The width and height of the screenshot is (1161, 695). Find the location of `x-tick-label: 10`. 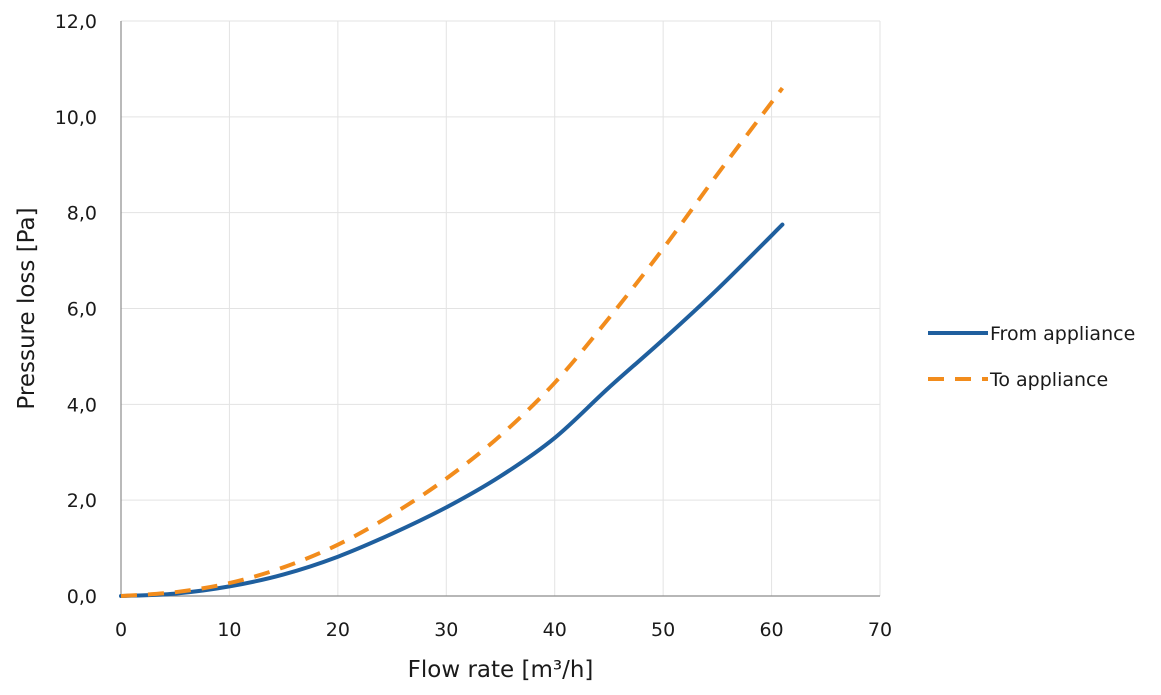

x-tick-label: 10 is located at coordinates (229, 630).